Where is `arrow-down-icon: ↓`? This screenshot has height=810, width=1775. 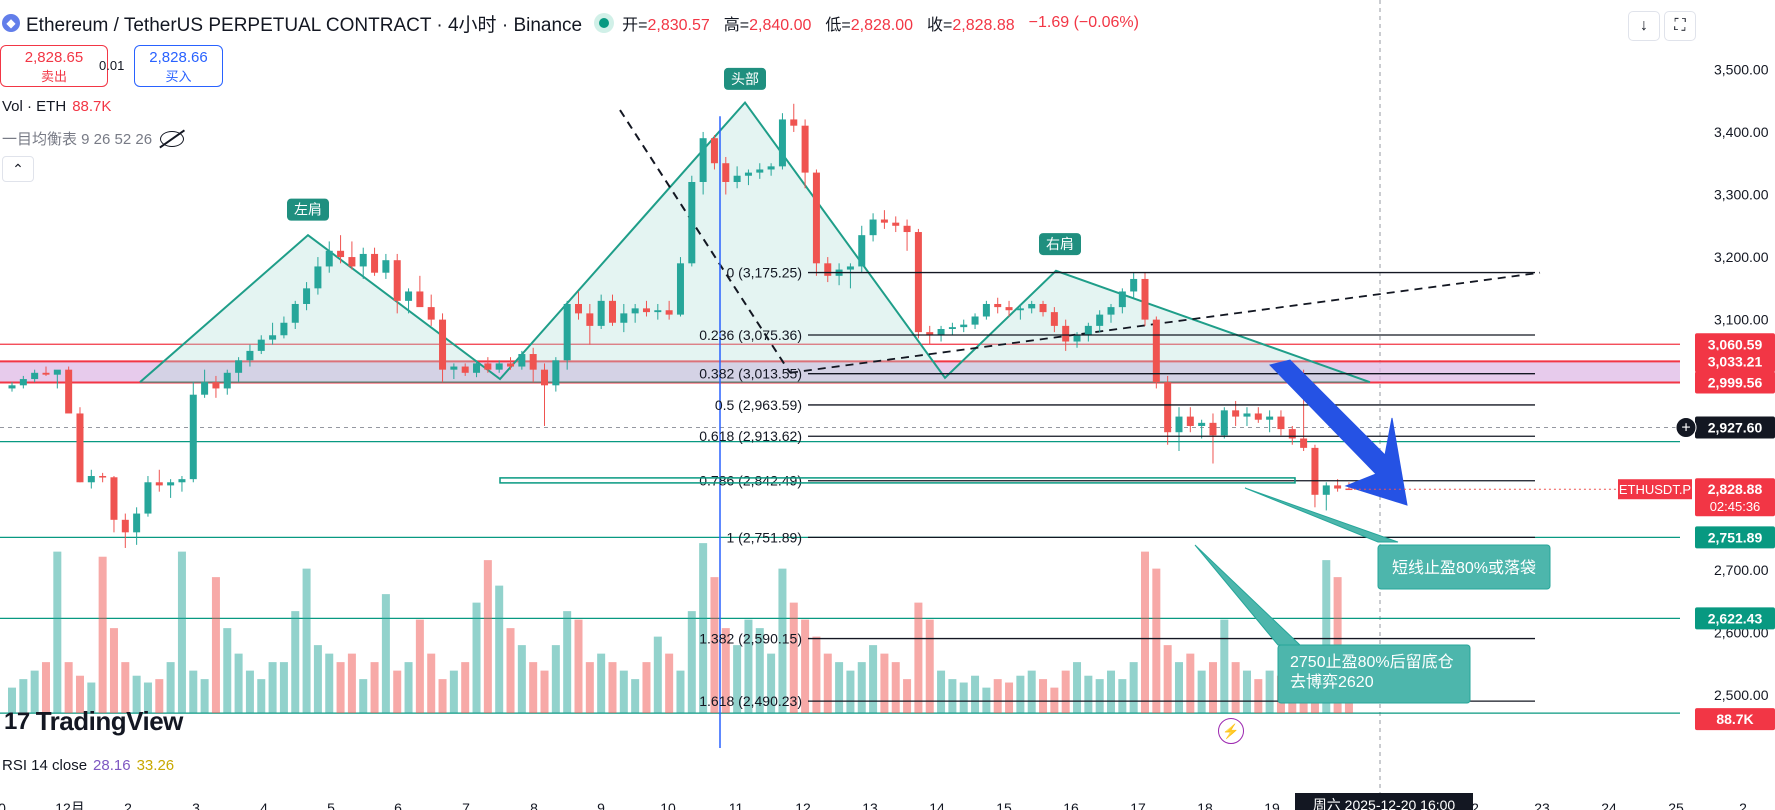
arrow-down-icon: ↓ is located at coordinates (1644, 26).